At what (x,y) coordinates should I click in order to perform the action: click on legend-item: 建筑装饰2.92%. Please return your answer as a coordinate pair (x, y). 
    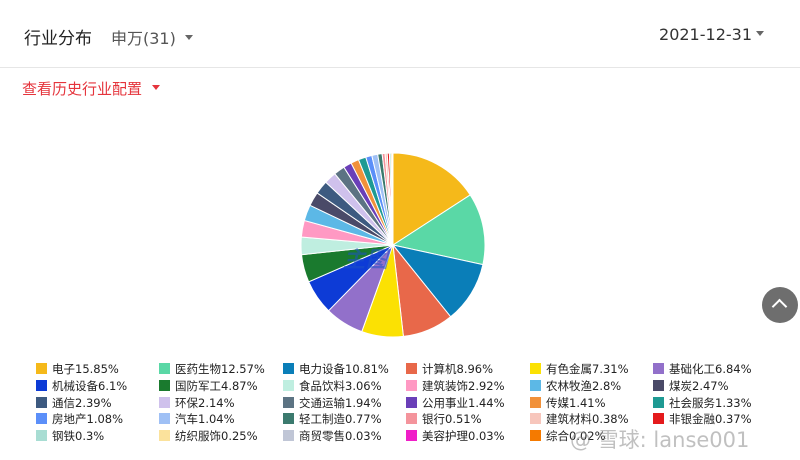
    Looking at the image, I should click on (455, 386).